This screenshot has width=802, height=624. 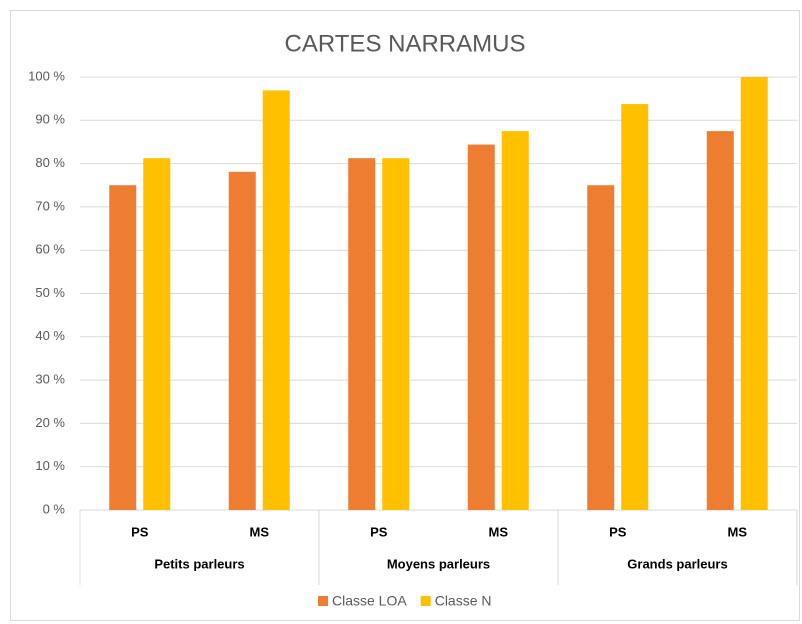 What do you see at coordinates (369, 601) in the screenshot?
I see `legend-label: Classe LOA` at bounding box center [369, 601].